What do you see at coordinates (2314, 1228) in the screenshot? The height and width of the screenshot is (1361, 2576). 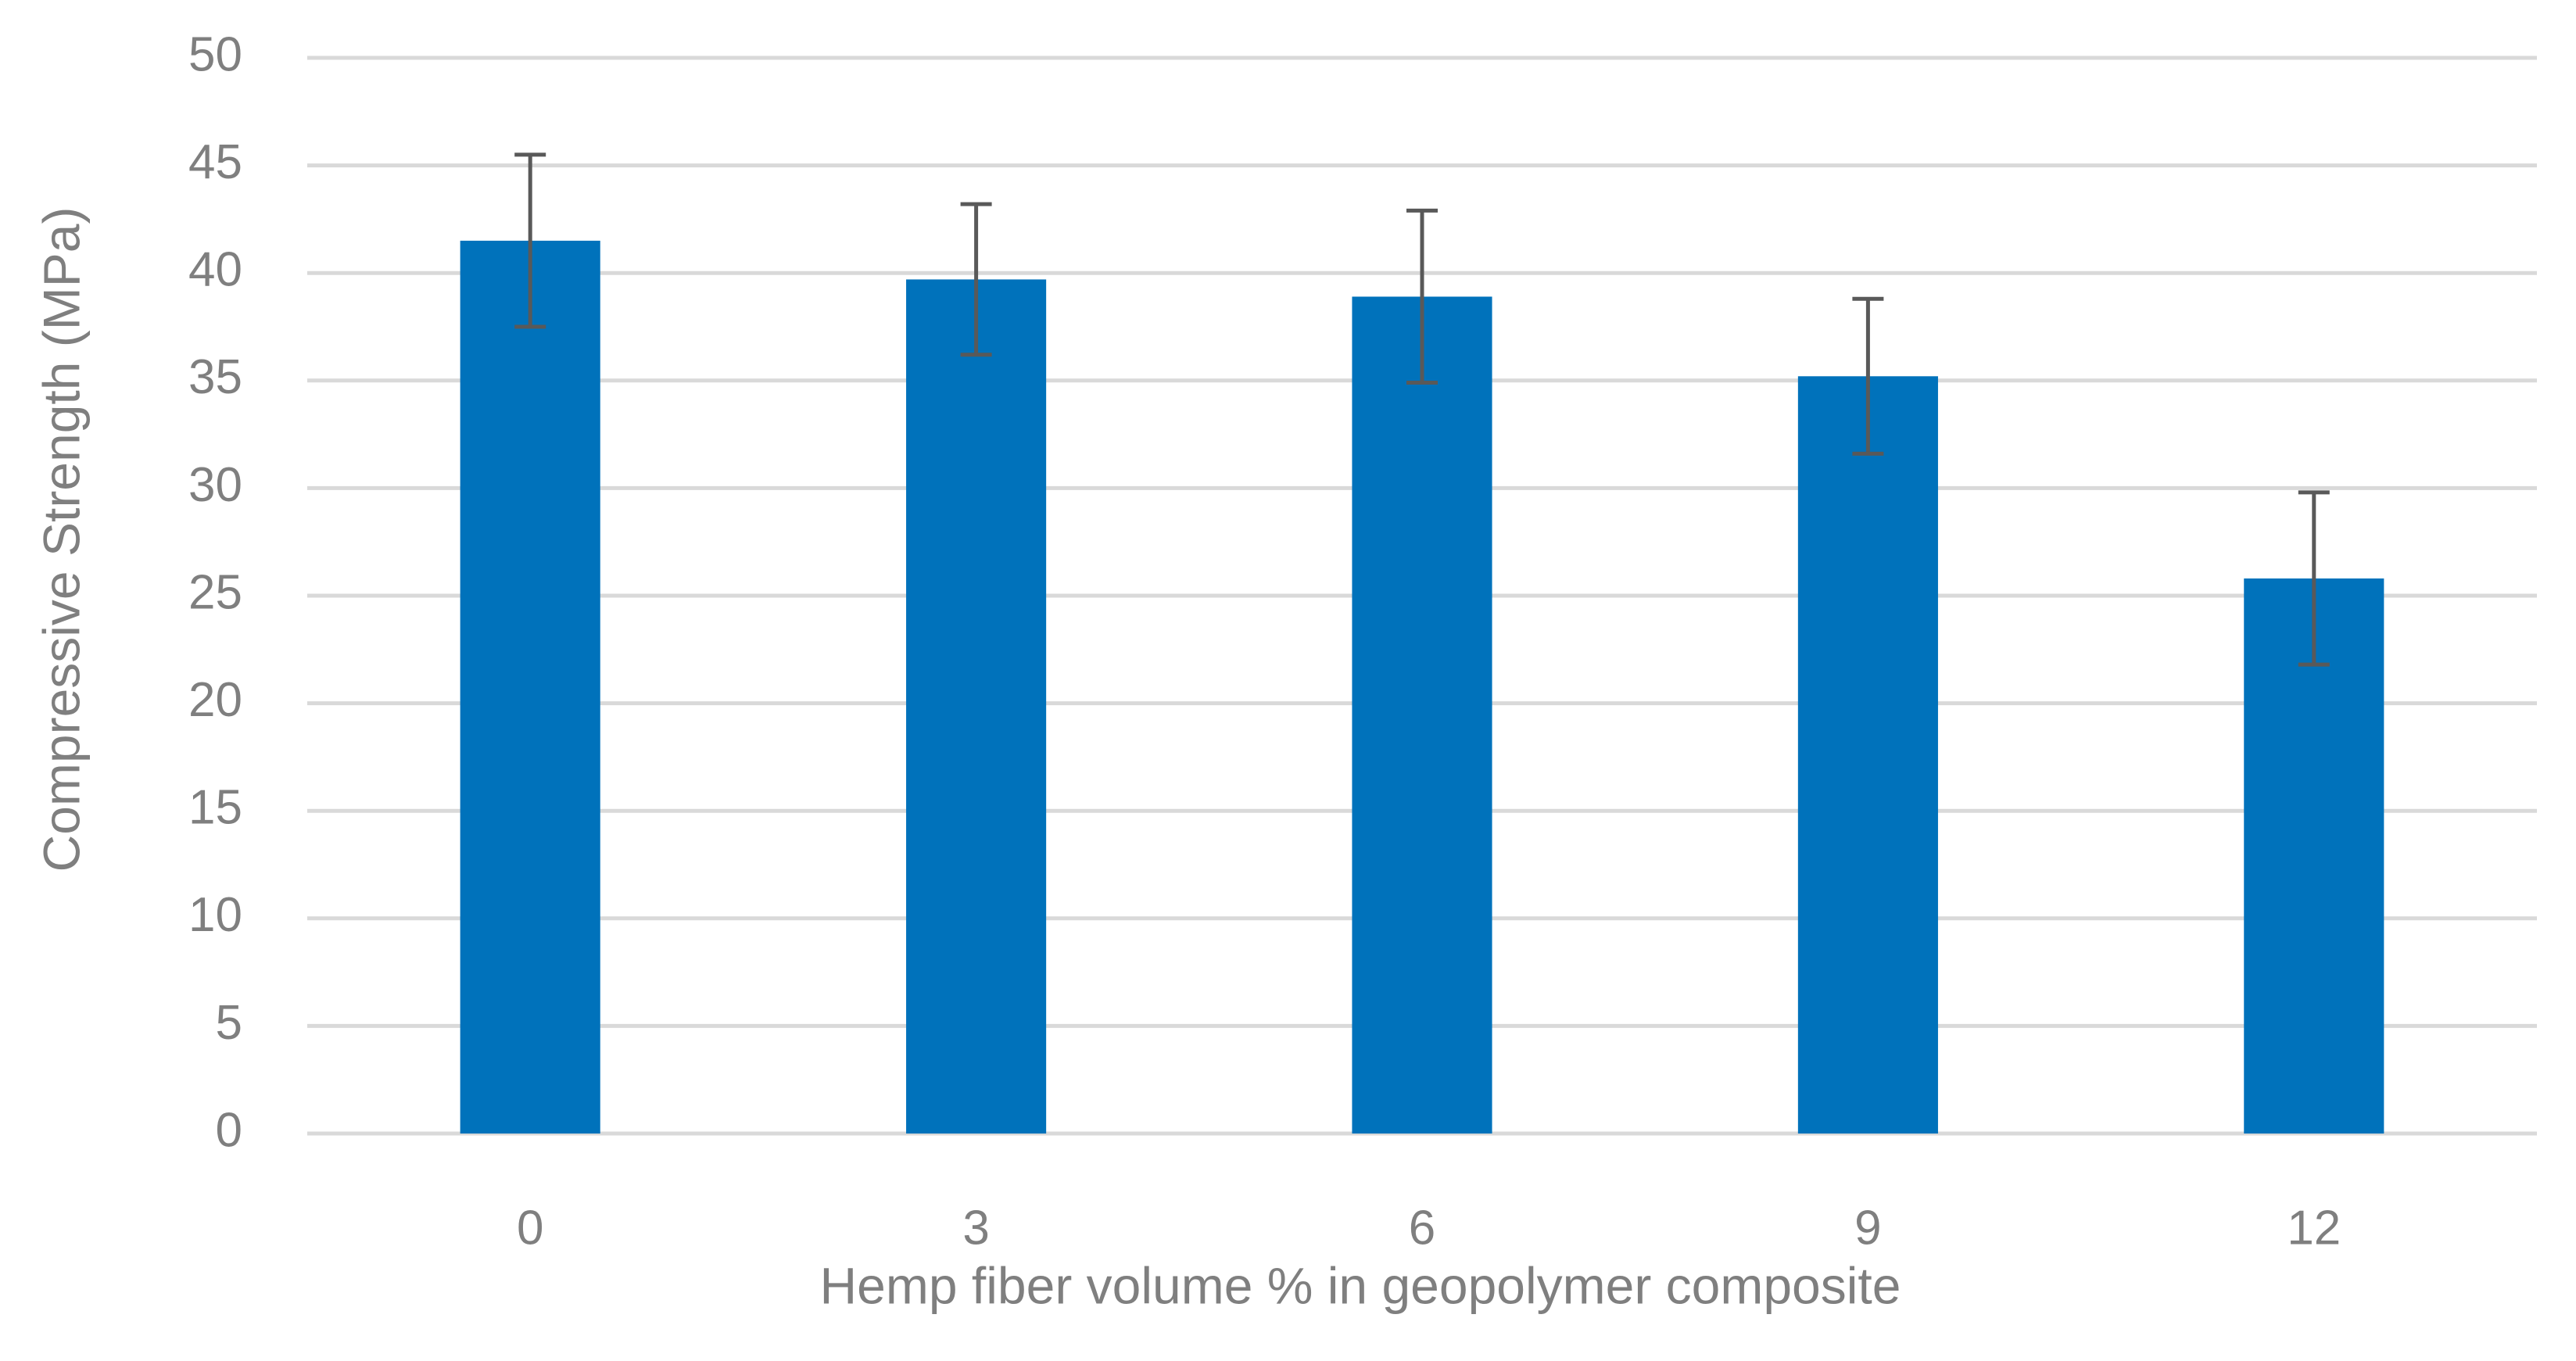 I see `x-tick-label: 12` at bounding box center [2314, 1228].